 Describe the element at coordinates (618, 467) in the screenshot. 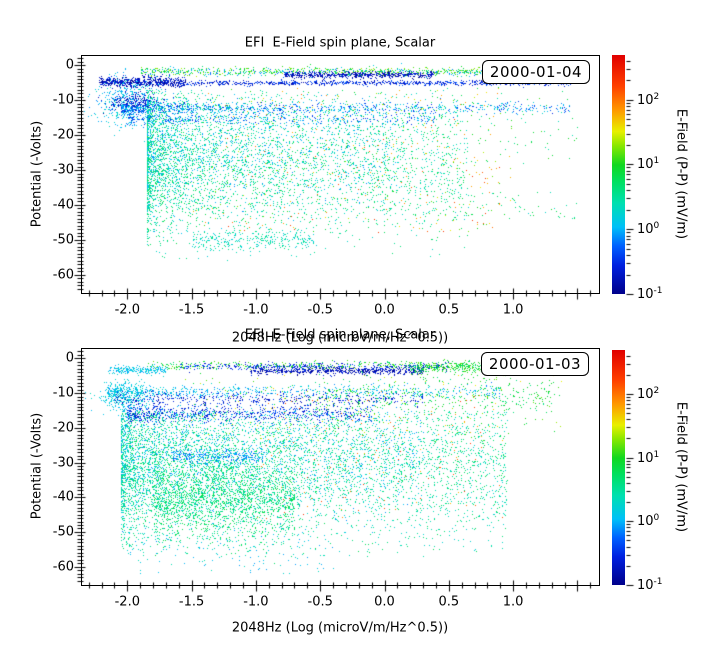

I see `colorbar-bottom-gradient` at that location.